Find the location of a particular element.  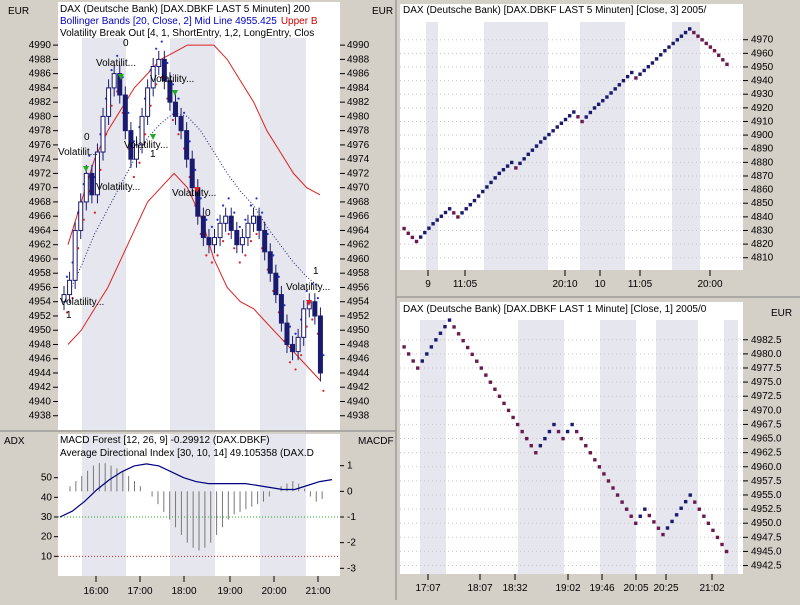

y-tick-label-right: 4938 is located at coordinates (358, 416).